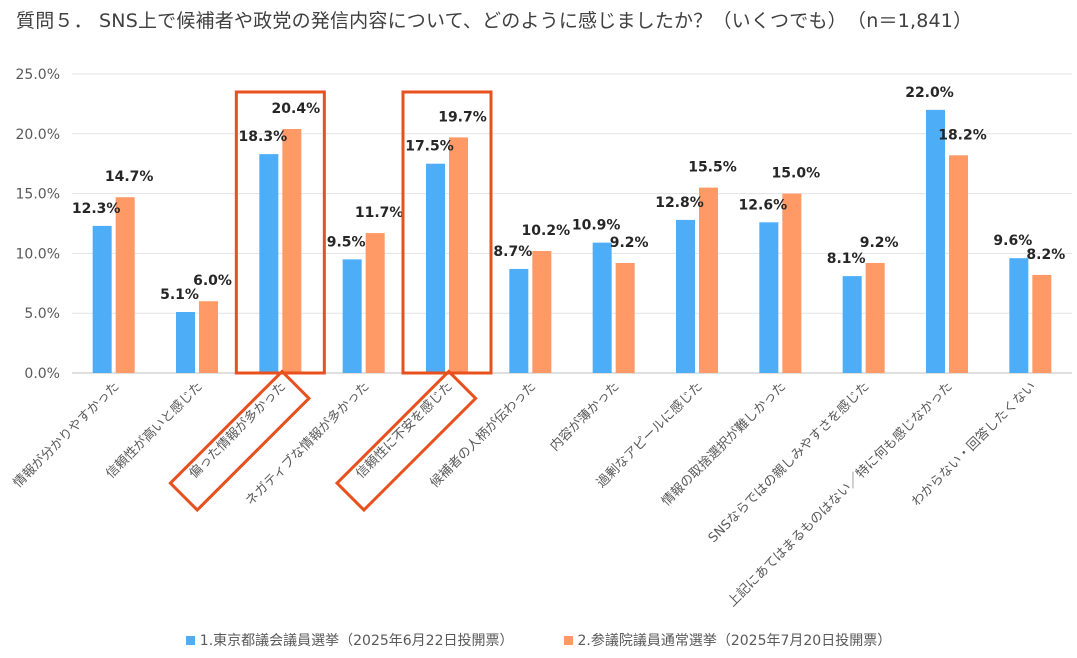 Image resolution: width=1077 pixels, height=658 pixels. Describe the element at coordinates (129, 177) in the screenshot. I see `data-label-series-2: 14.7%` at that location.